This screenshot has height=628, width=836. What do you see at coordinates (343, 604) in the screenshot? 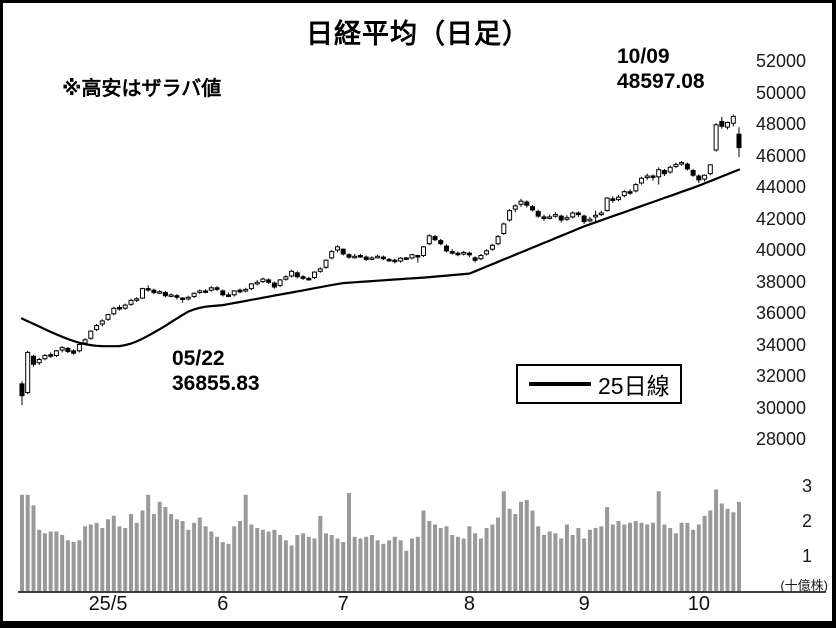
I see `month-tick-label: 7` at bounding box center [343, 604].